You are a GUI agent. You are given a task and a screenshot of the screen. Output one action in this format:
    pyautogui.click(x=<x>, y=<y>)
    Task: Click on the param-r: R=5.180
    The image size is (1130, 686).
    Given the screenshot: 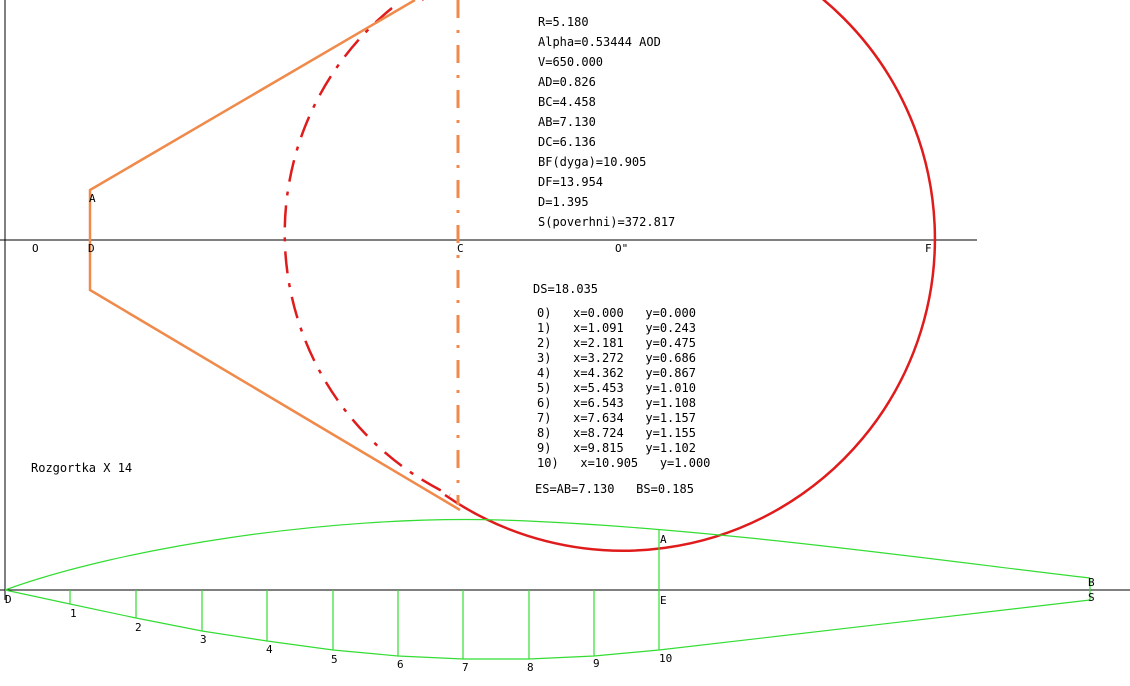 What is the action you would take?
    pyautogui.click(x=563, y=22)
    